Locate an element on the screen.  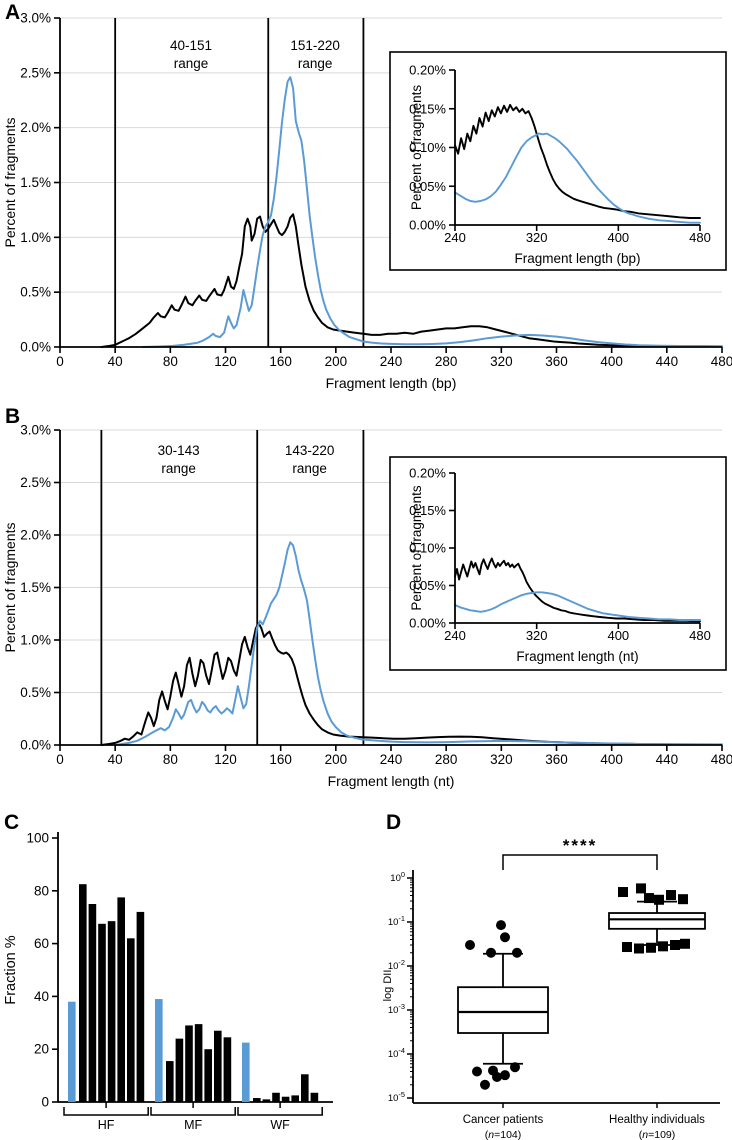
group-label: MF is located at coordinates (193, 1125).